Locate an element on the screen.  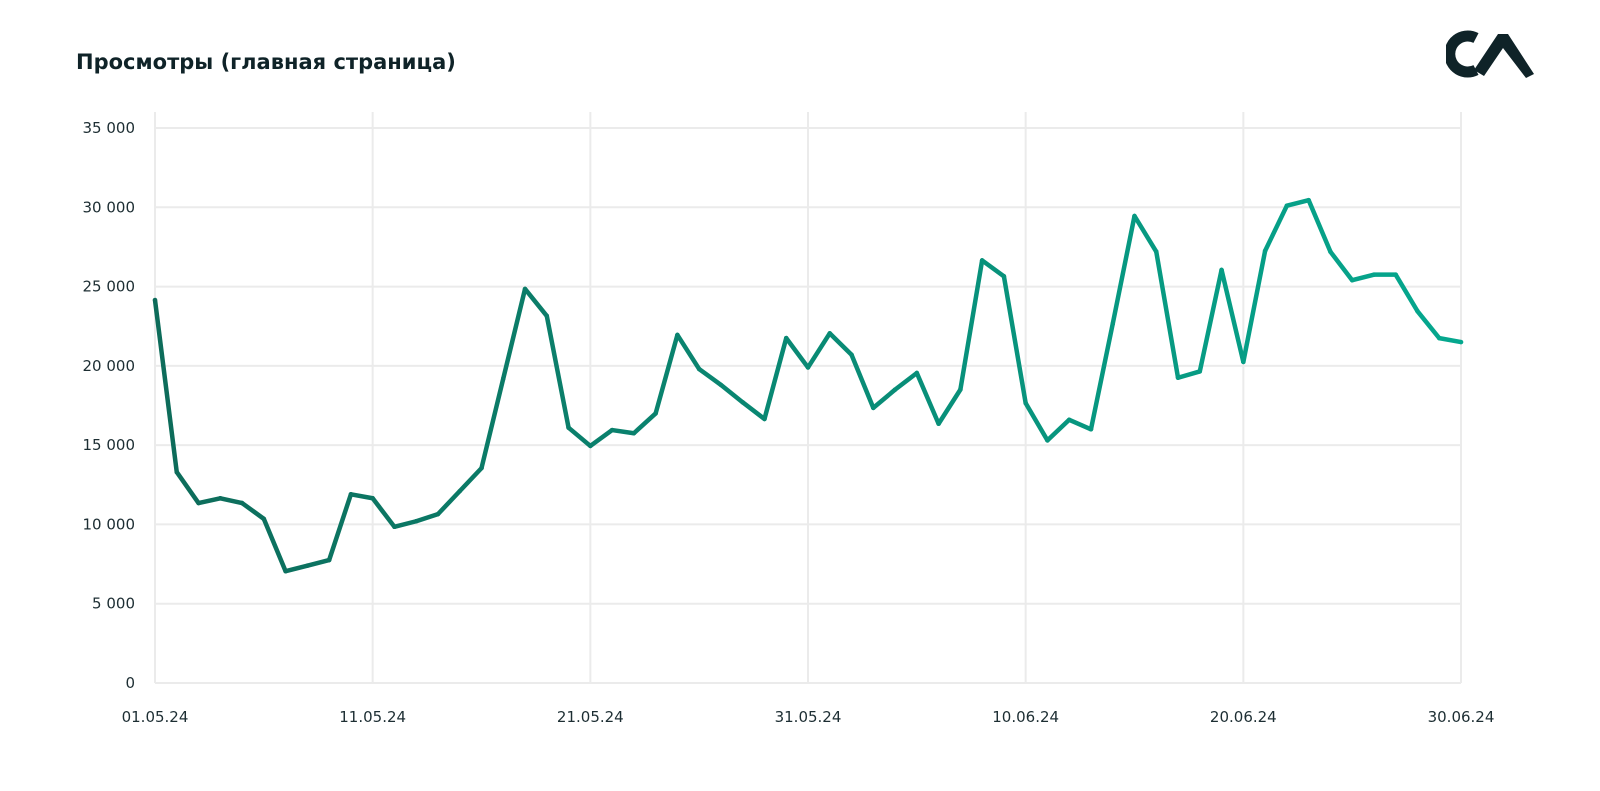
chart-title: Просмотры (главная страница) is located at coordinates (266, 62).